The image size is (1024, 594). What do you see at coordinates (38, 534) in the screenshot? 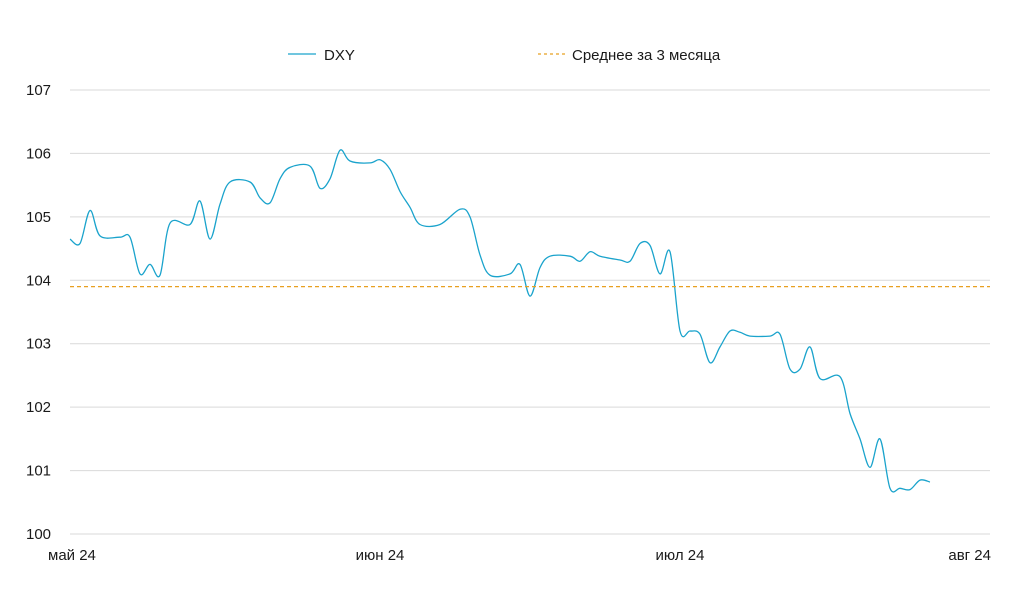
I see `y-tick-label-100: 100` at bounding box center [38, 534].